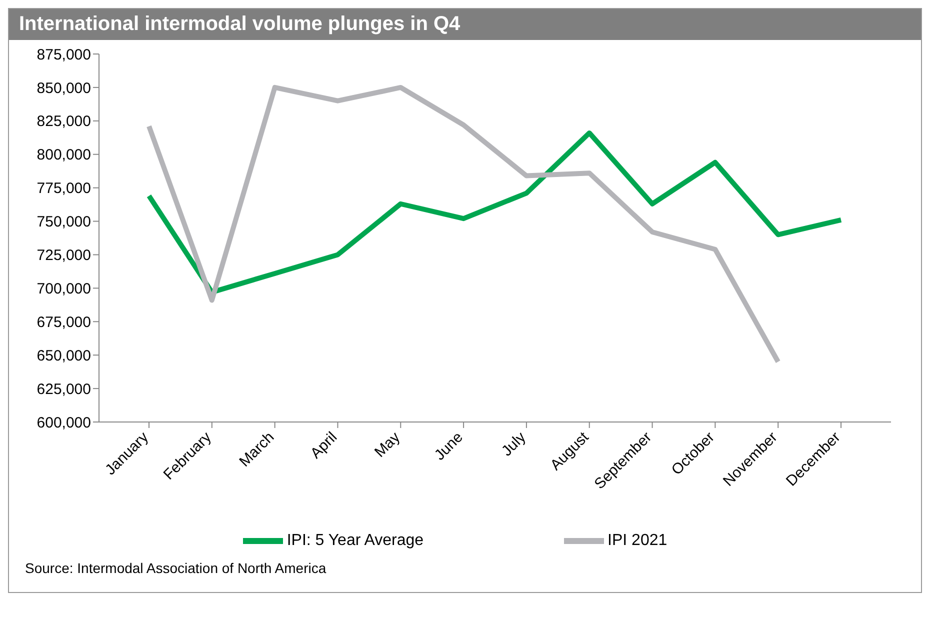  Describe the element at coordinates (637, 541) in the screenshot. I see `legend-label: IPI 2021` at that location.